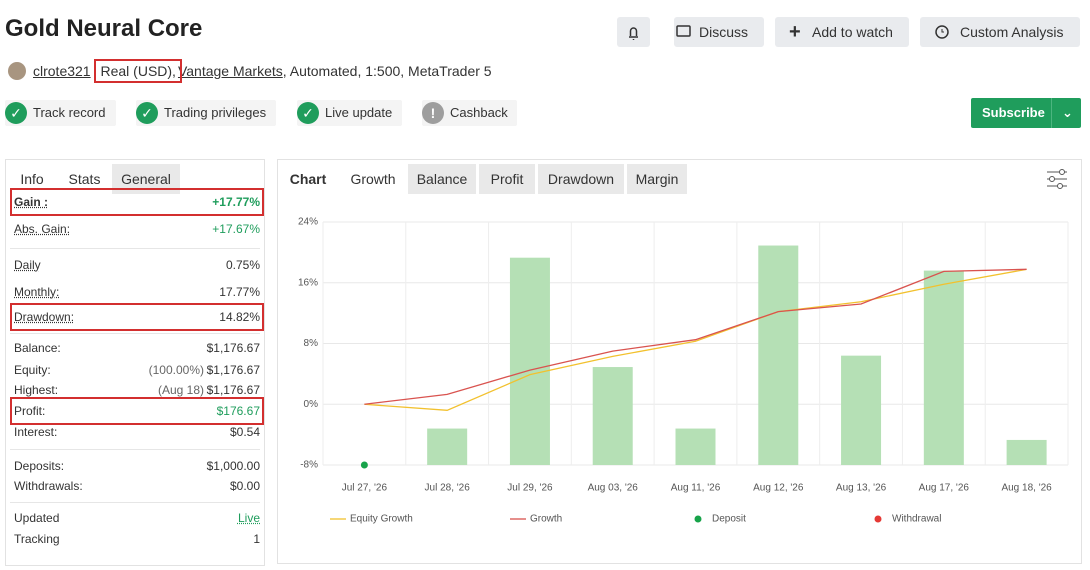 This screenshot has width=1090, height=570. What do you see at coordinates (36, 390) in the screenshot?
I see `stat-label: Highest:` at bounding box center [36, 390].